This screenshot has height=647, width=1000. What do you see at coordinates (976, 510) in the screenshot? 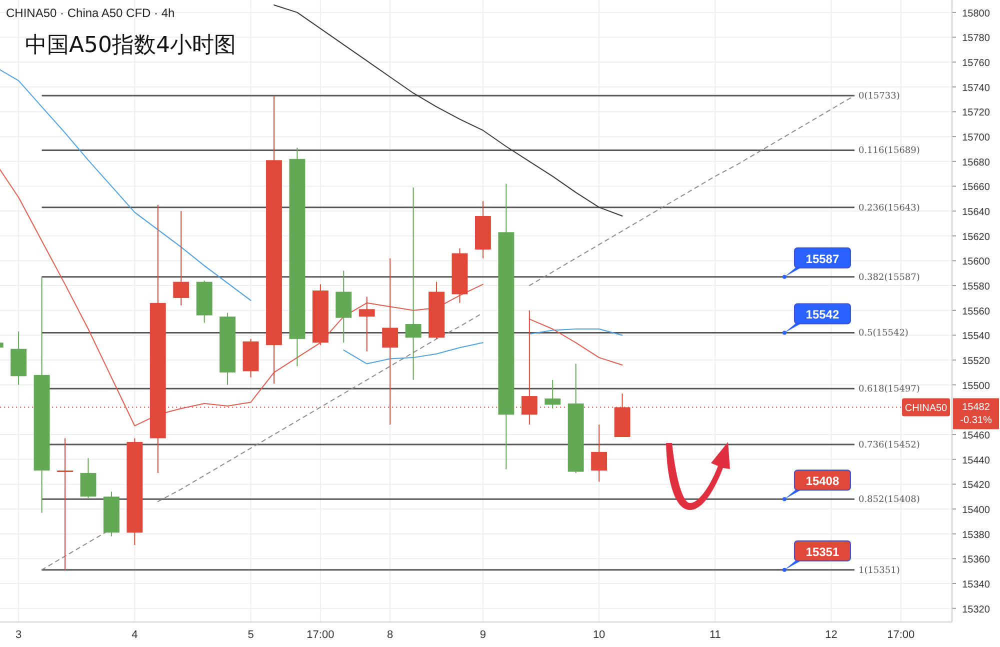
I see `y-tick-label: 15400` at bounding box center [976, 510].